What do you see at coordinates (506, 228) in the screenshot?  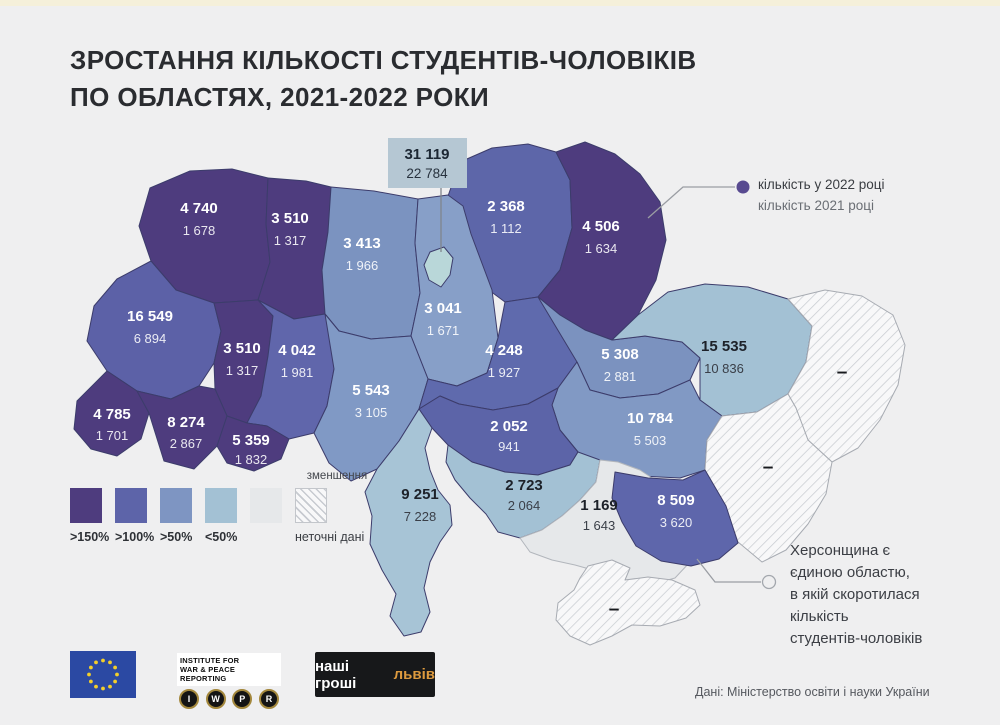 I see `chernihiv-value-2021: 1 112` at bounding box center [506, 228].